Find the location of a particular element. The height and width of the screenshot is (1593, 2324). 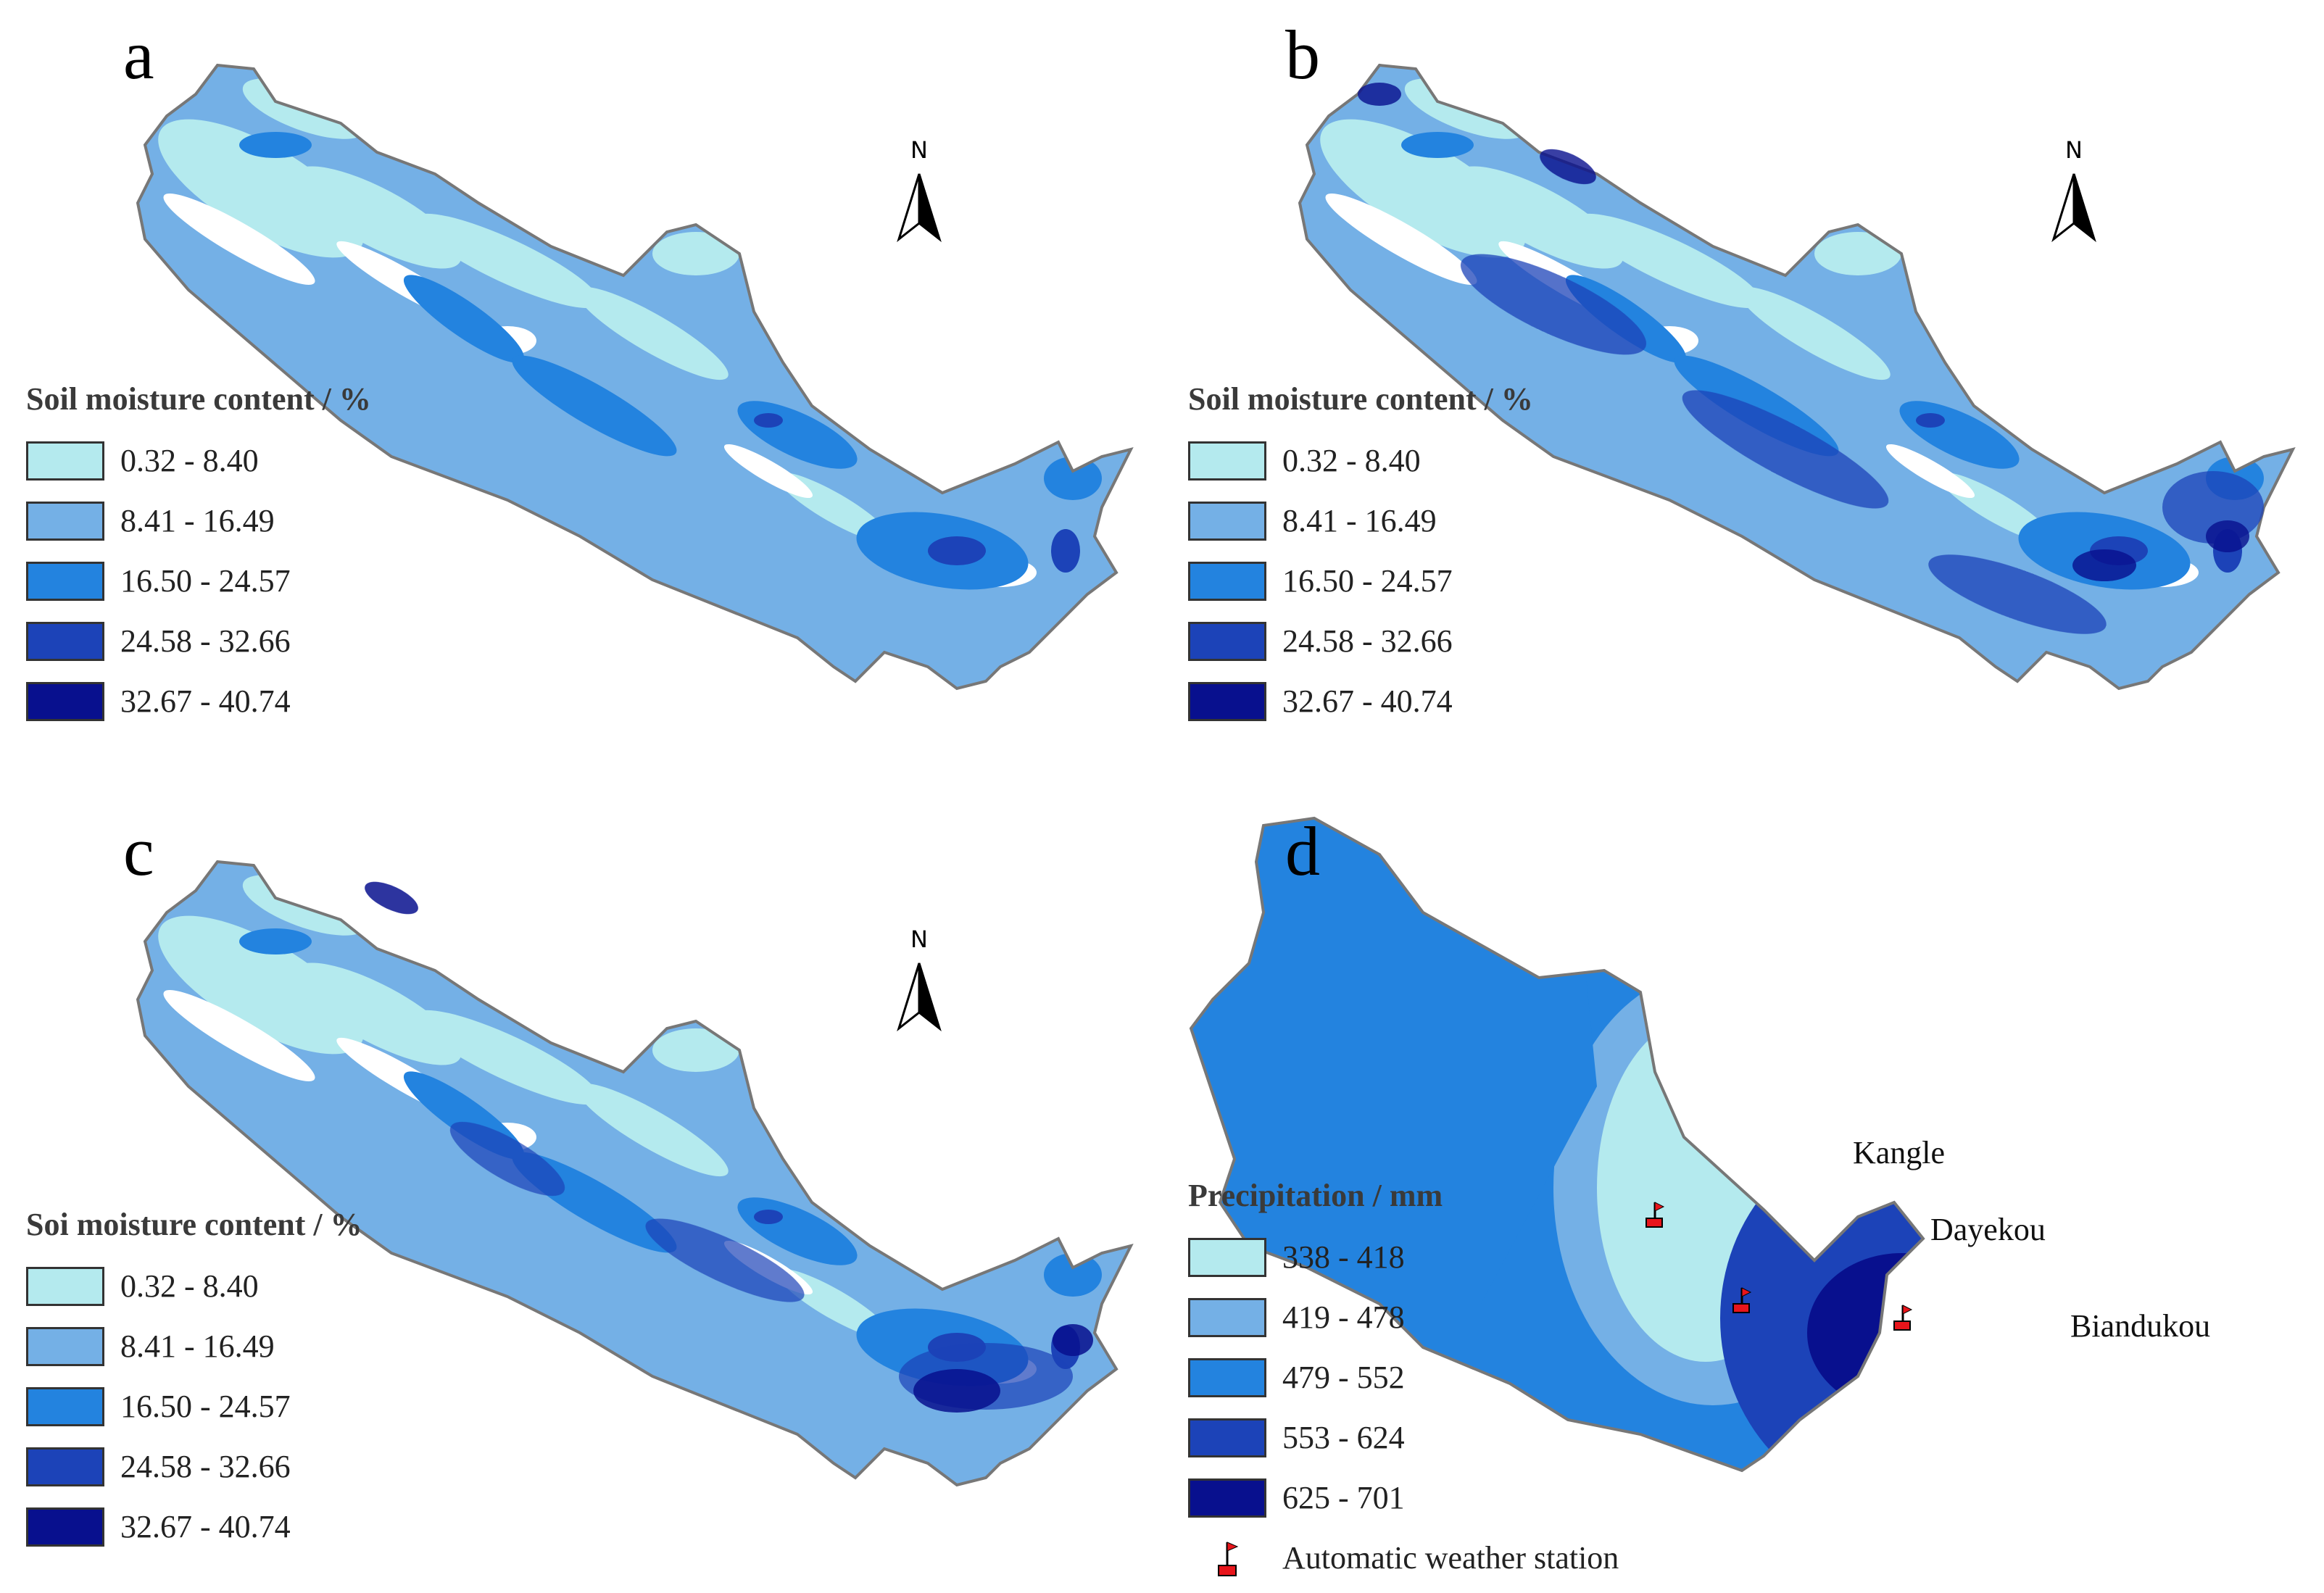

legend-item: 479 - 552 is located at coordinates (1404, 1377).